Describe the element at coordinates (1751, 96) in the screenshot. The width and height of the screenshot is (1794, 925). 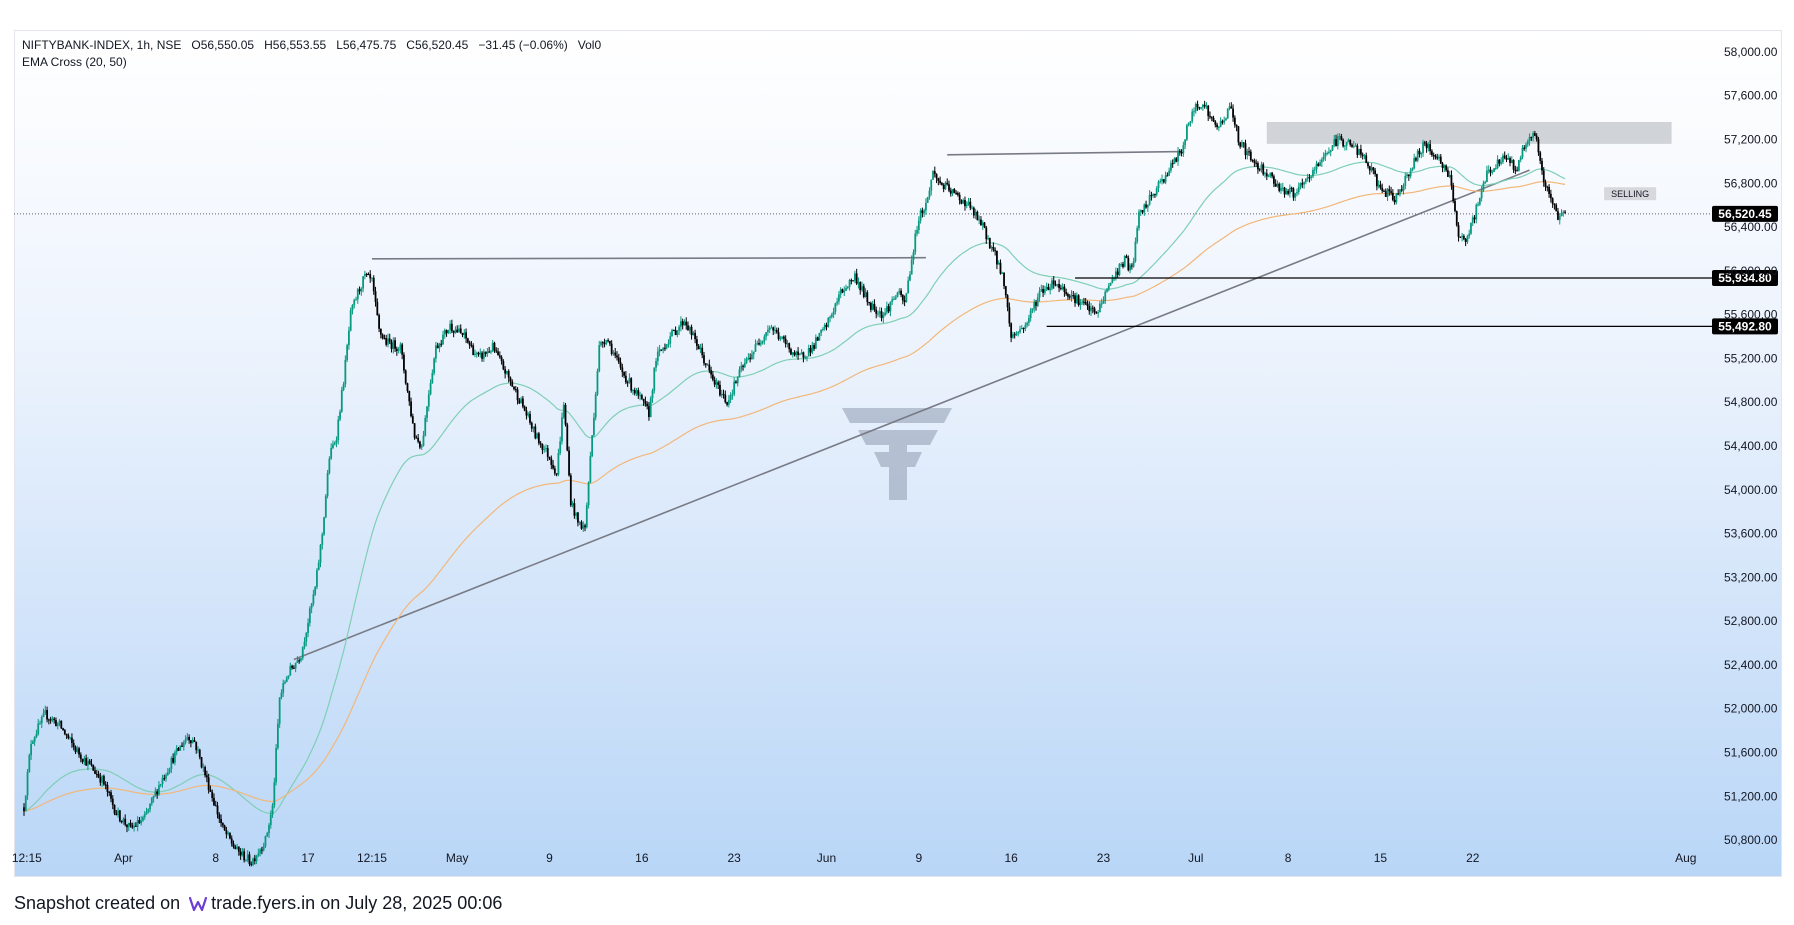
I see `y-tick-label: 57,600.00` at that location.